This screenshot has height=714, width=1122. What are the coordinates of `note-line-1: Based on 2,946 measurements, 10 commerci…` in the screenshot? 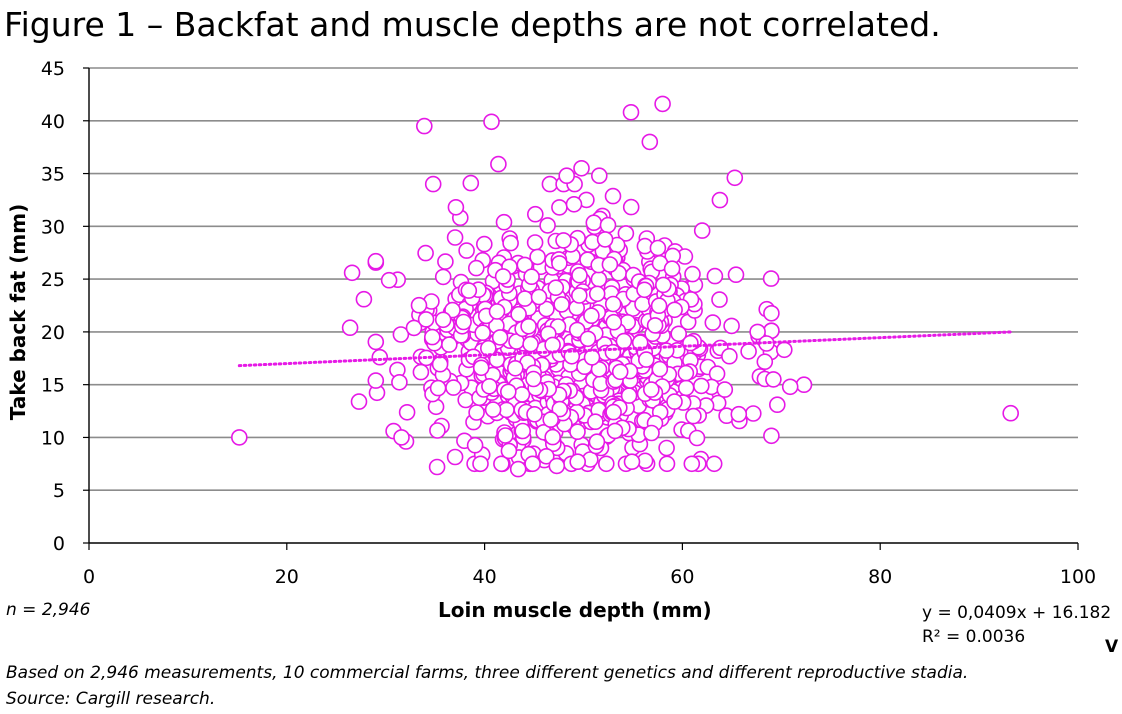 It's located at (487, 673).